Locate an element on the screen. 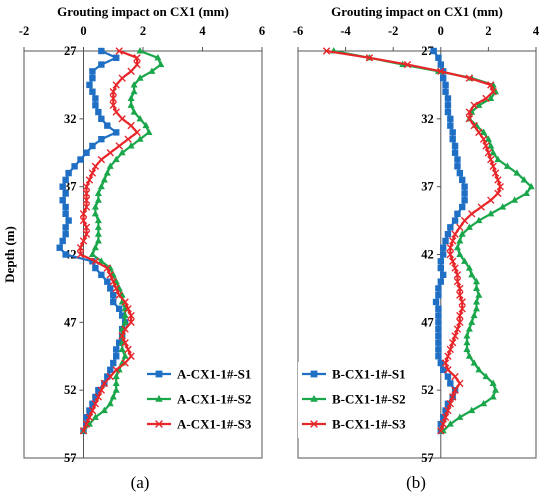 The width and height of the screenshot is (550, 498). y-tick-label: 47 is located at coordinates (70, 322).